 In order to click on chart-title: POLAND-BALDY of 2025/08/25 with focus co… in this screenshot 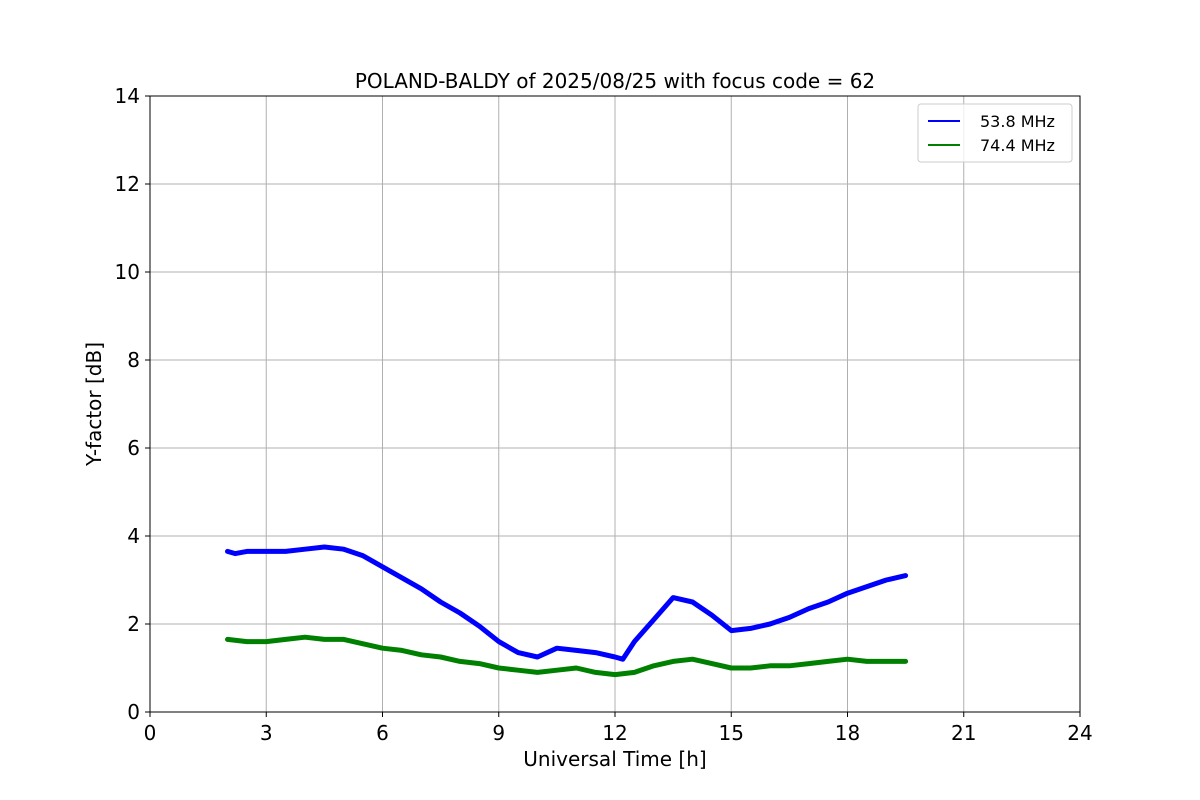, I will do `click(615, 81)`.